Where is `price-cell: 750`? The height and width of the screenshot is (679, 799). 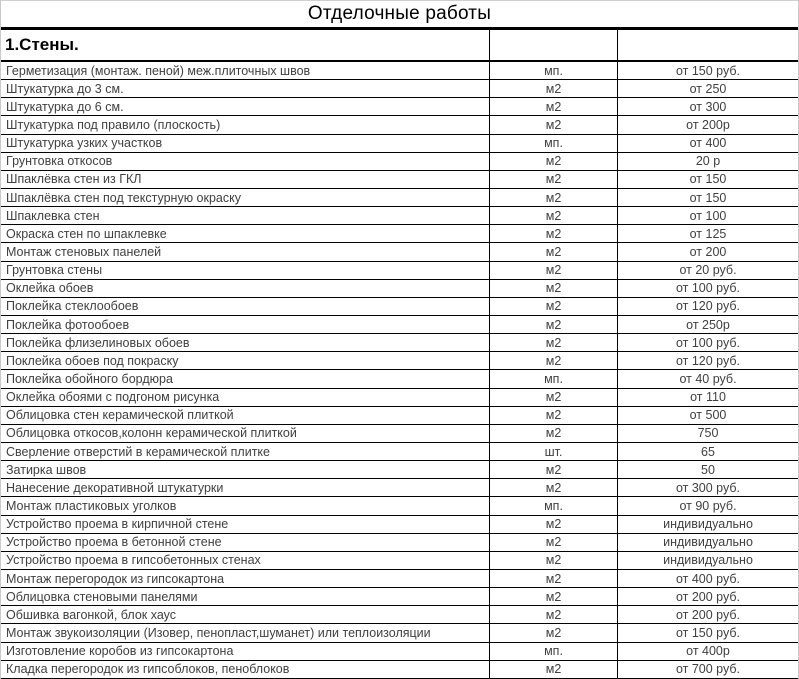 price-cell: 750 is located at coordinates (707, 433).